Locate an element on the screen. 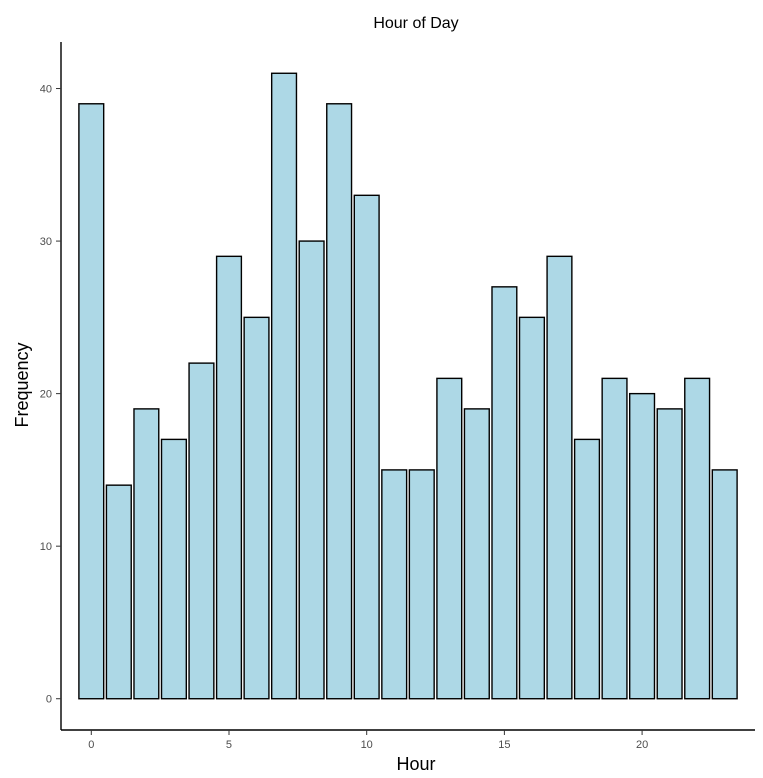  y-tick-label: 30 is located at coordinates (46, 242).